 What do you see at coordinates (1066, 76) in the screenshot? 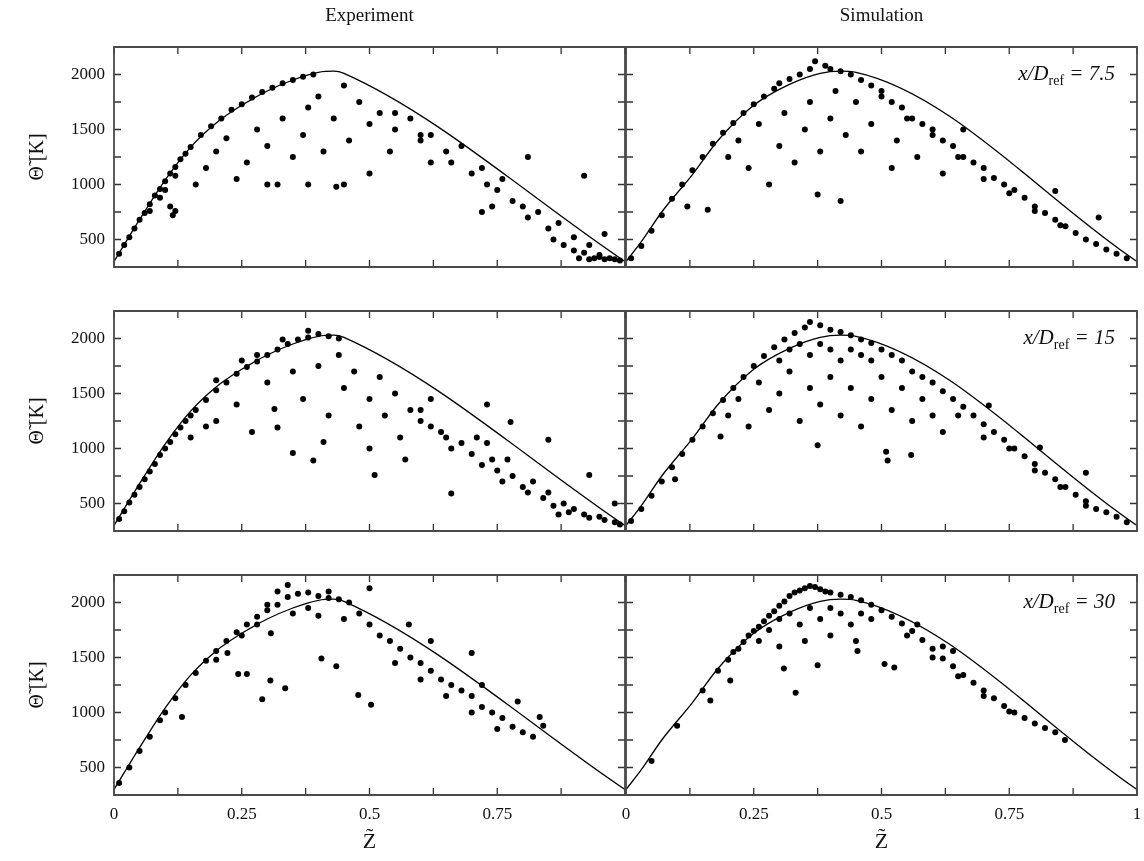
I see `annotation: x/D$_{ref}$ = 7.5` at bounding box center [1066, 76].